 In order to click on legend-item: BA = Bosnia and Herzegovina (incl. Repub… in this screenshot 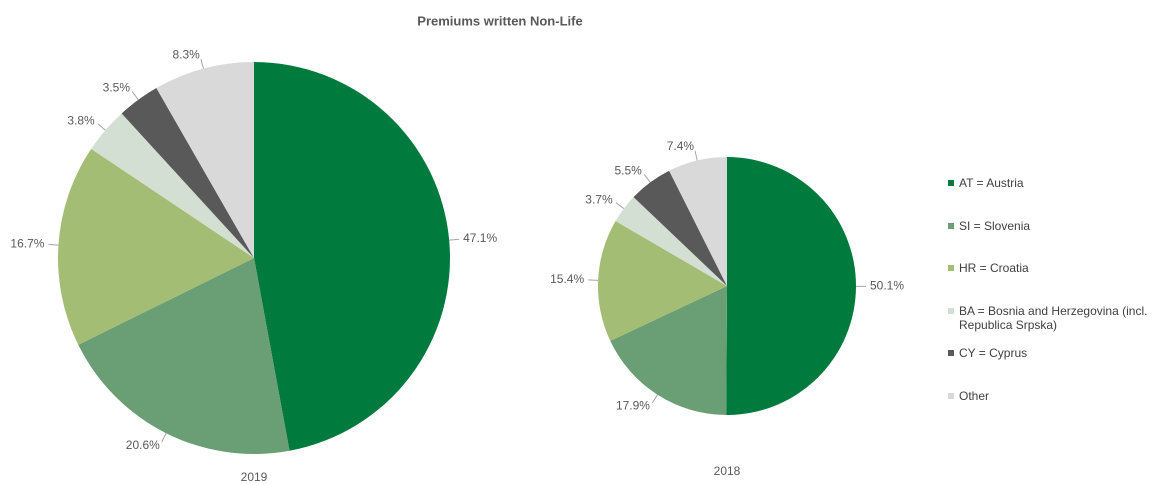, I will do `click(1048, 325)`.